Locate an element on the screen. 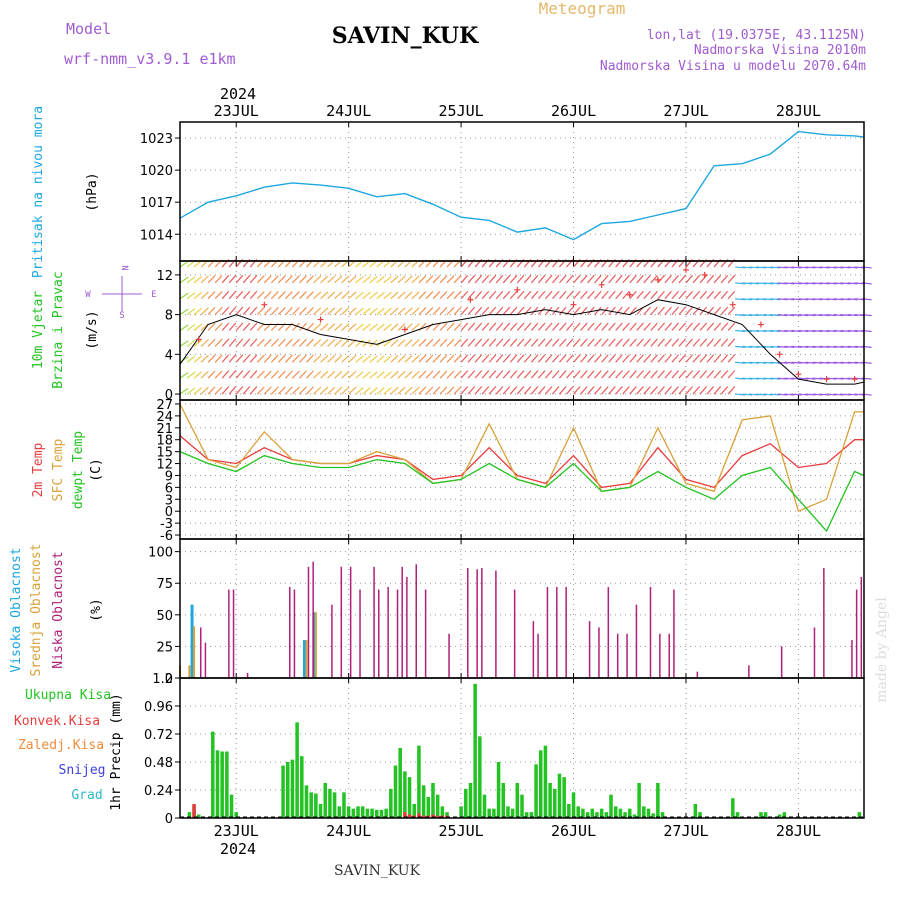 Image resolution: width=900 pixels, height=904 pixels. y-tick-label: 4 is located at coordinates (169, 355).